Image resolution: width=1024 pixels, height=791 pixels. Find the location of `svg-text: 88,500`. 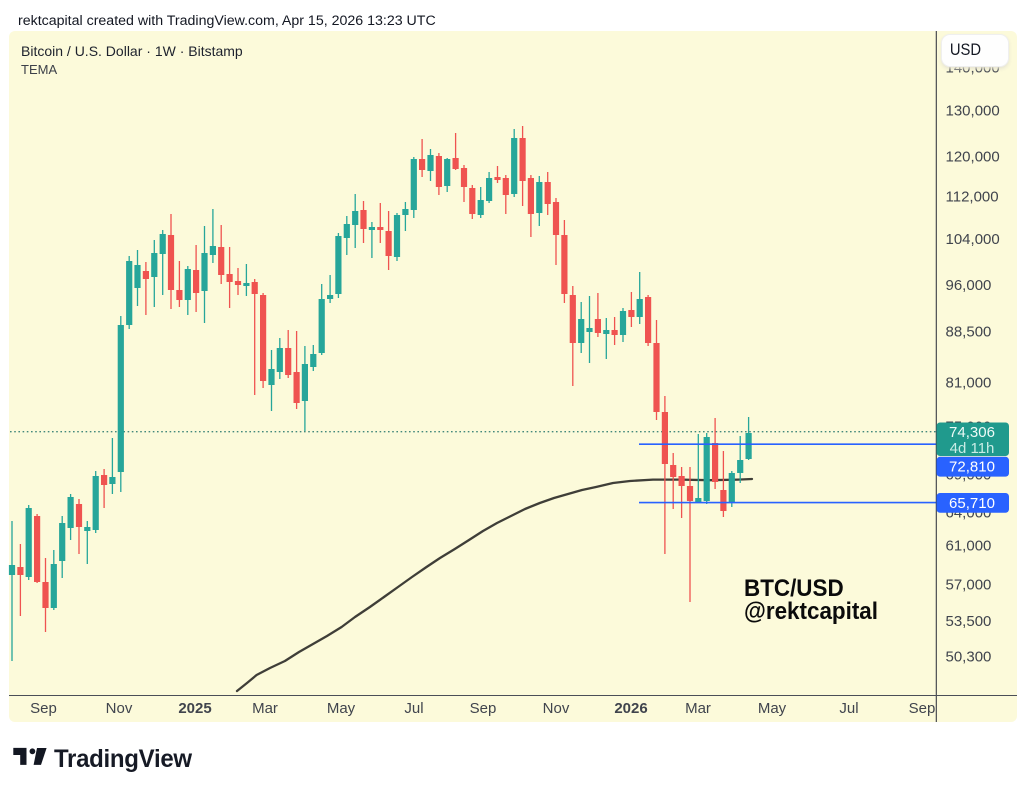

svg-text: 88,500 is located at coordinates (969, 332).